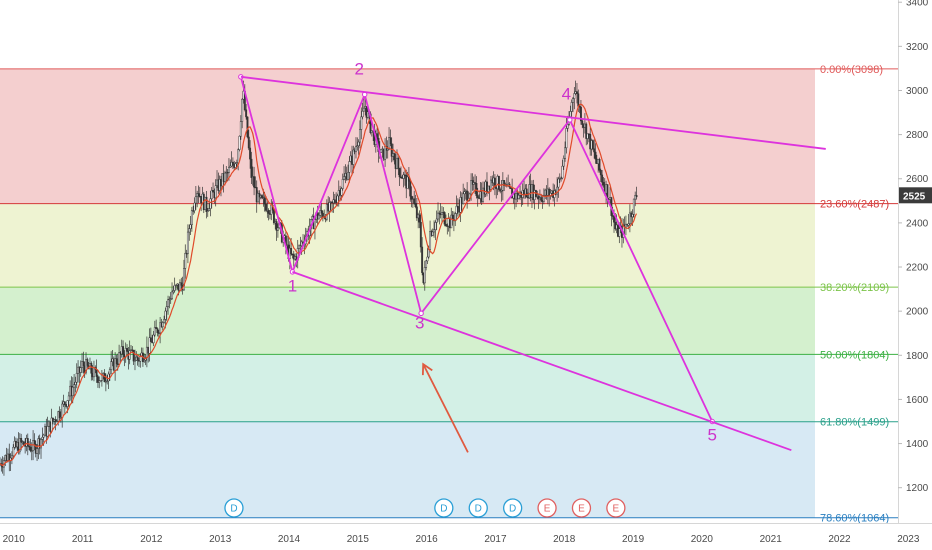 Image resolution: width=932 pixels, height=550 pixels. What do you see at coordinates (220, 539) in the screenshot?
I see `x-tick-label: 2013` at bounding box center [220, 539].